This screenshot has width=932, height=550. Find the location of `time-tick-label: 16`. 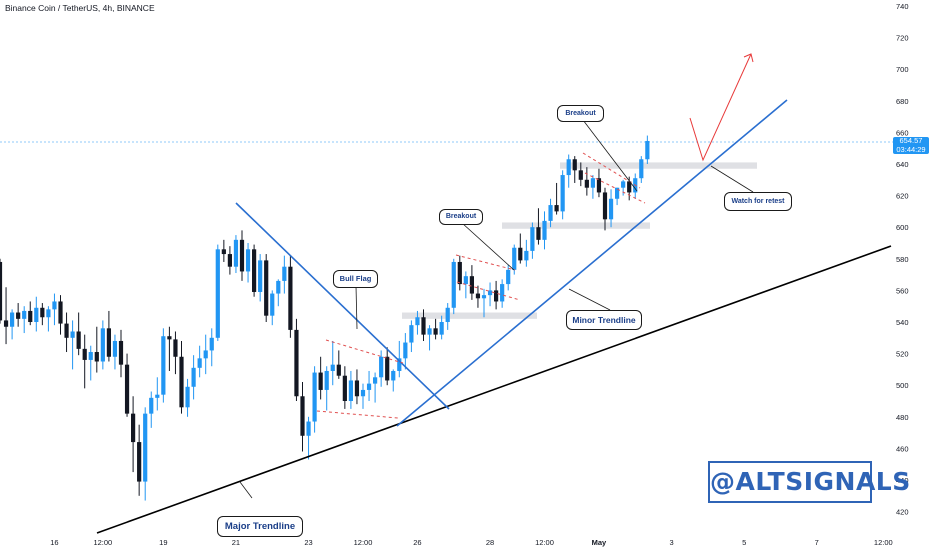

time-tick-label: 16 is located at coordinates (54, 542).